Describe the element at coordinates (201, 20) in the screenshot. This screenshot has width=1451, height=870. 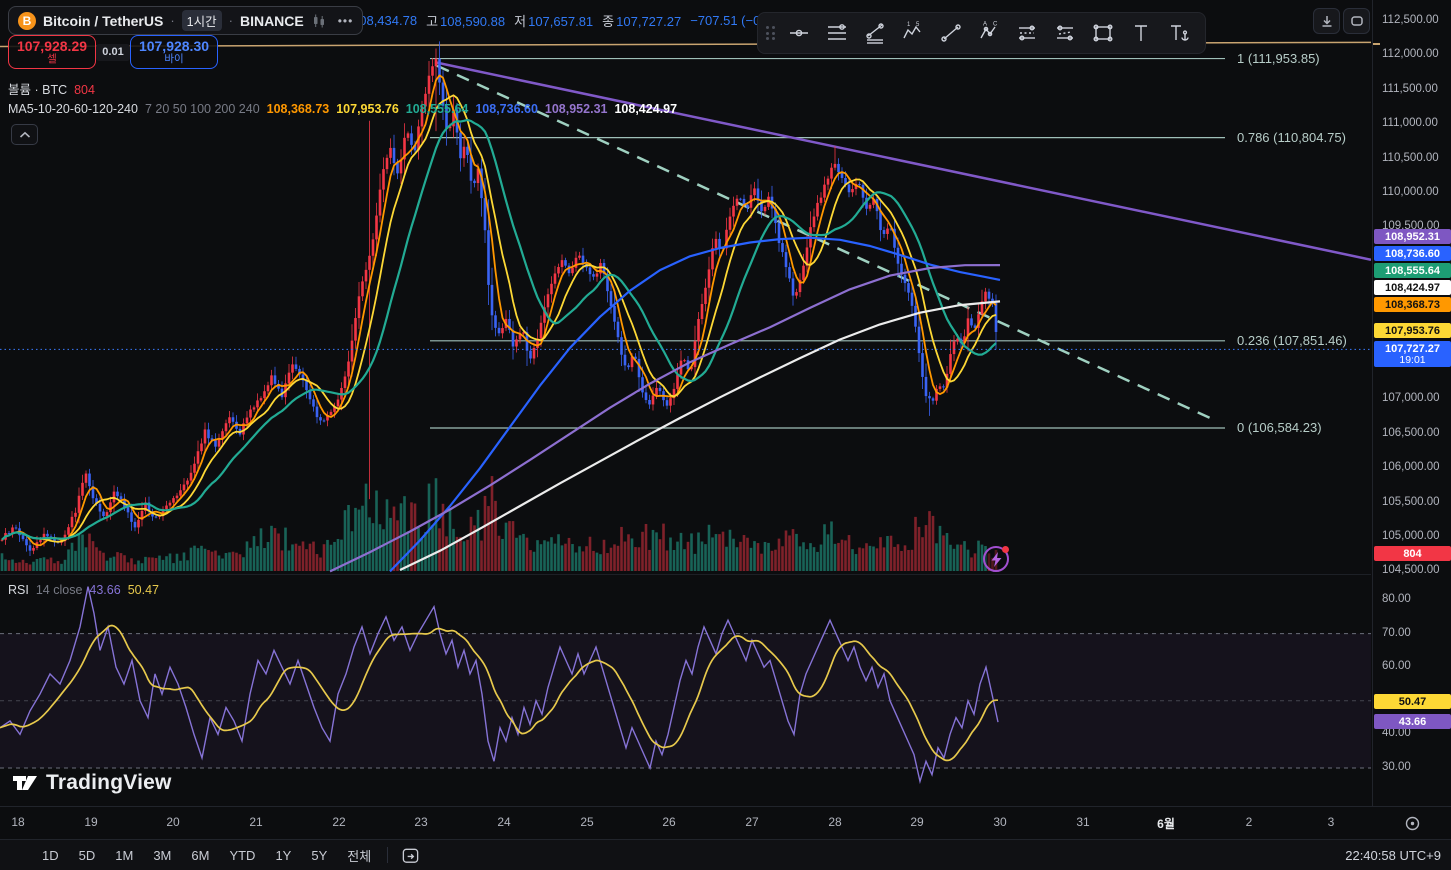
I see `interval-chip: 1시간` at that location.